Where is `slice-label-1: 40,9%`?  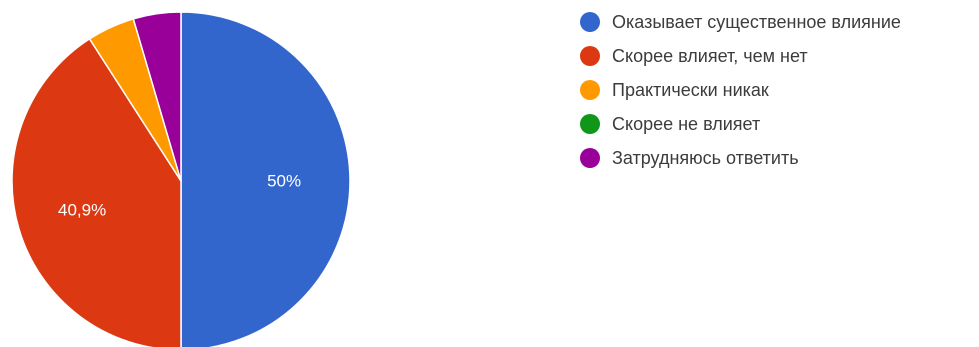
slice-label-1: 40,9% is located at coordinates (82, 210).